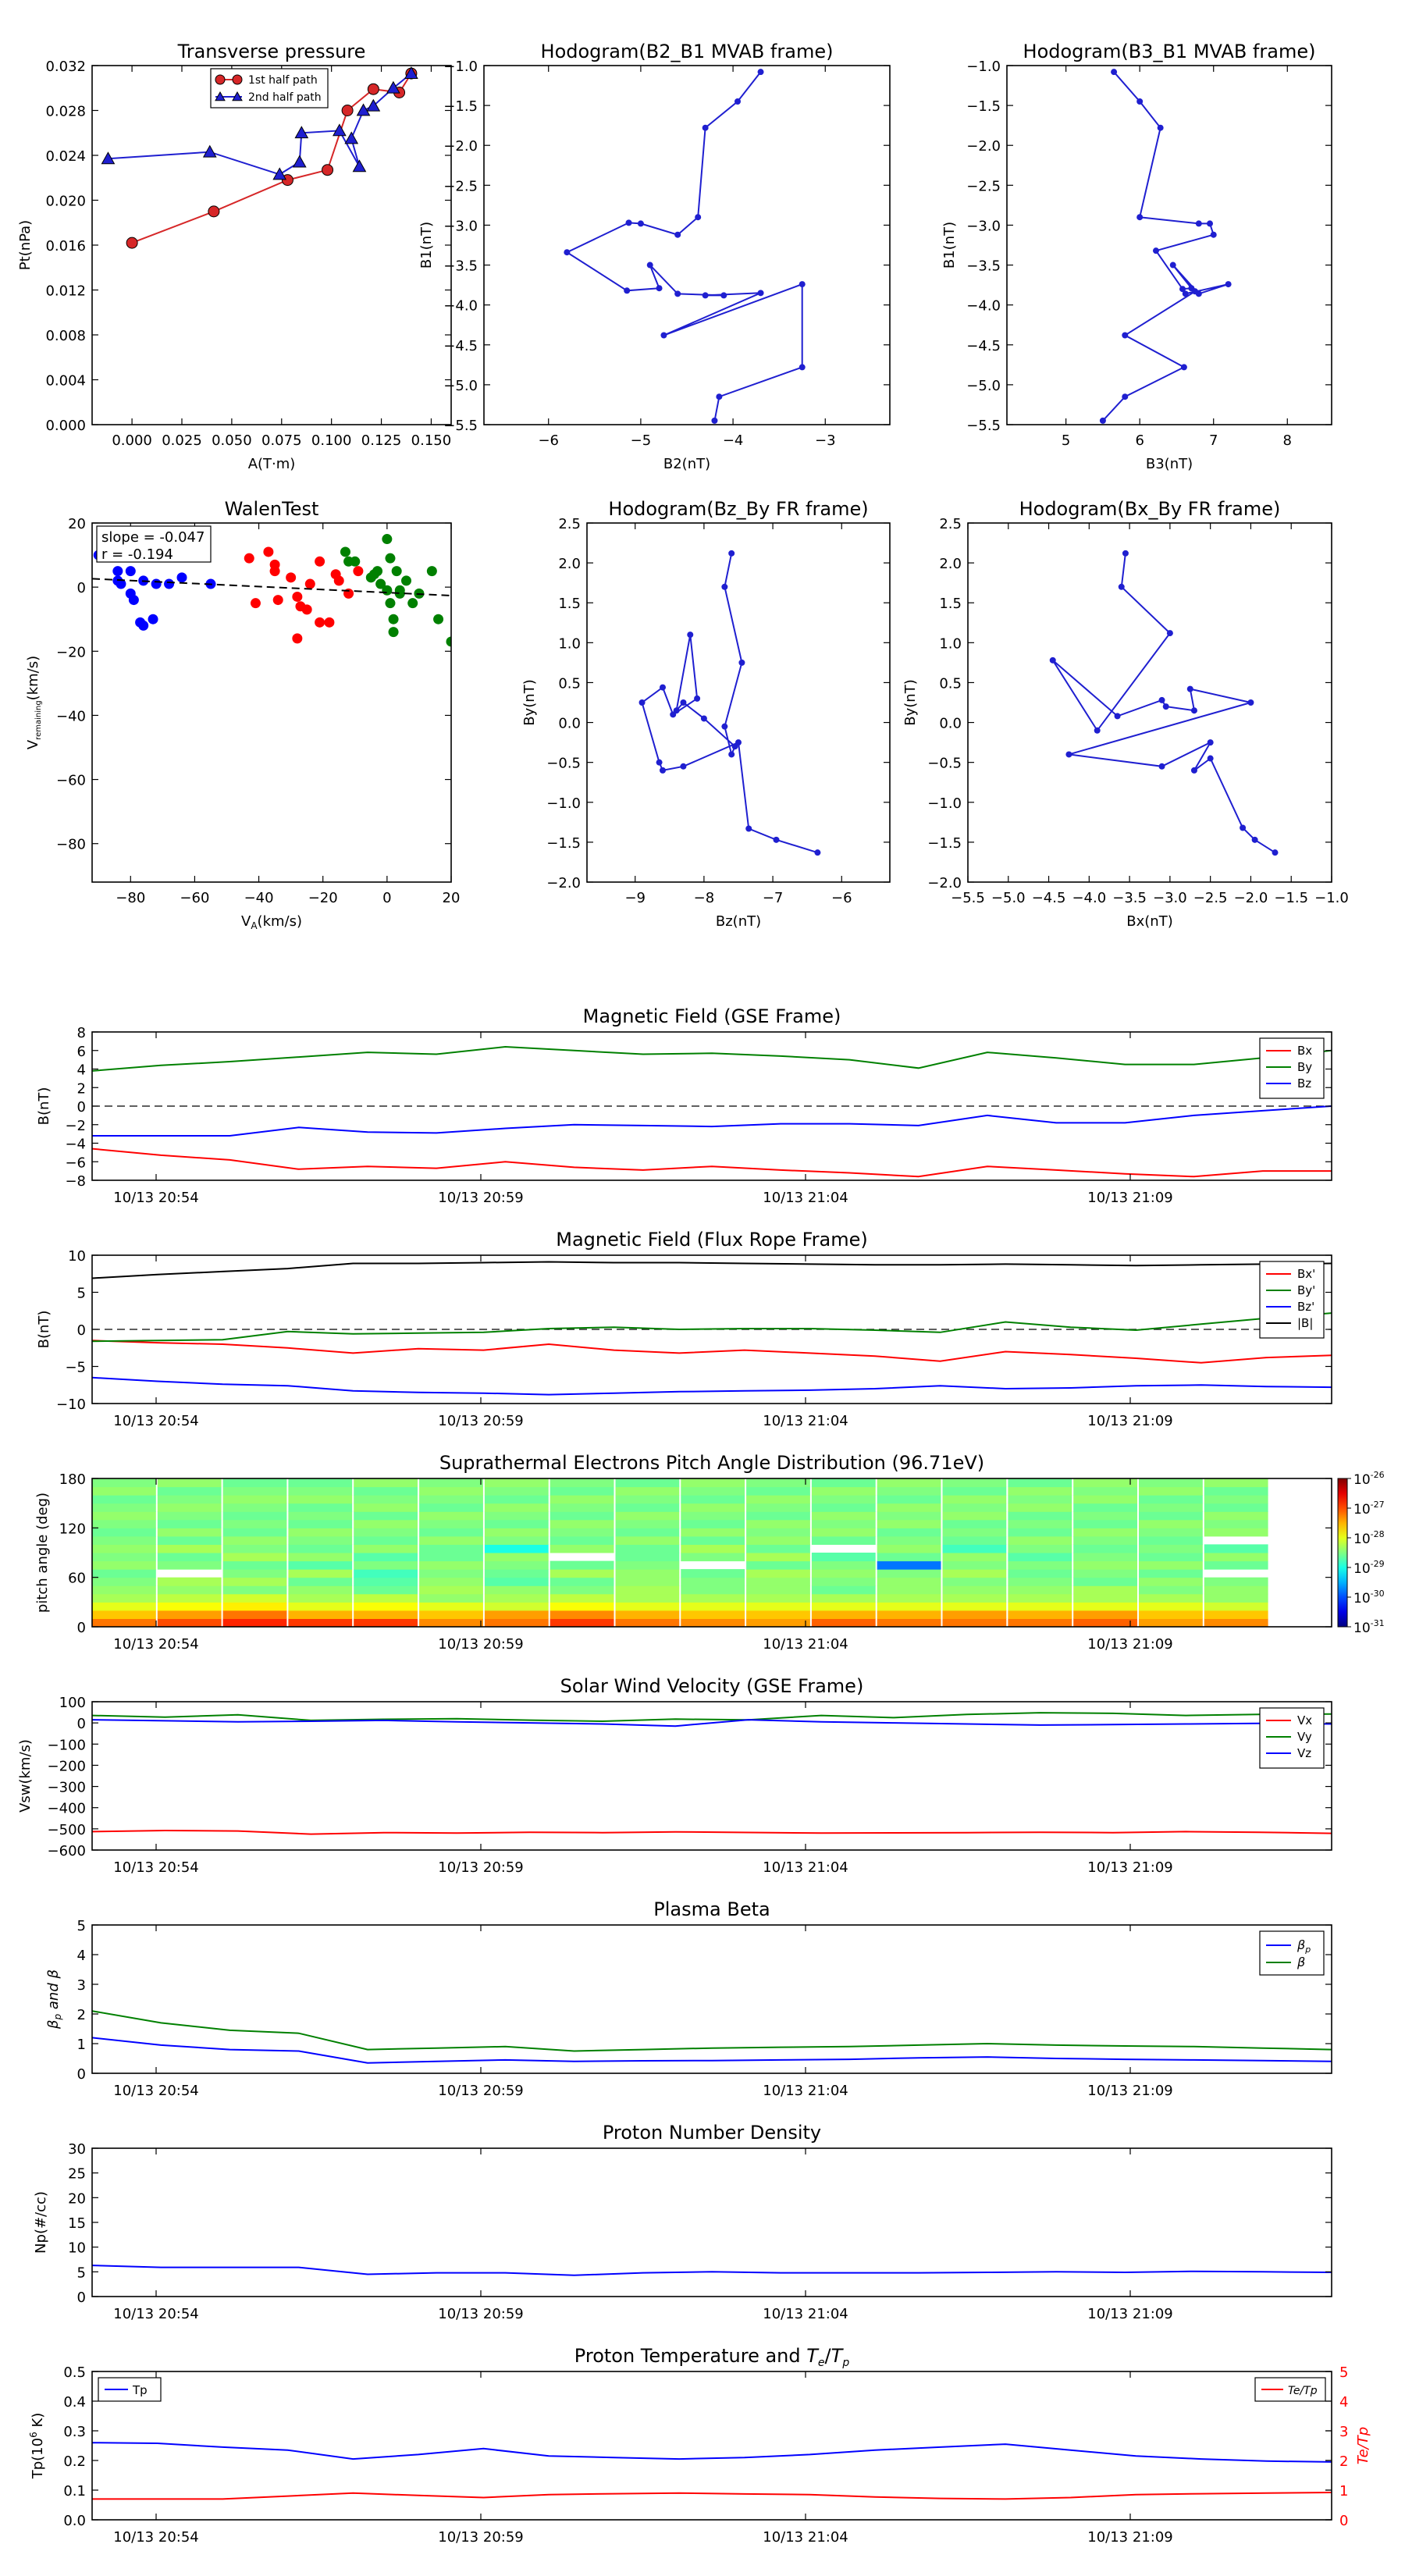 The image size is (1405, 2576). I want to click on y-axis-label: βp and β, so click(54, 1999).